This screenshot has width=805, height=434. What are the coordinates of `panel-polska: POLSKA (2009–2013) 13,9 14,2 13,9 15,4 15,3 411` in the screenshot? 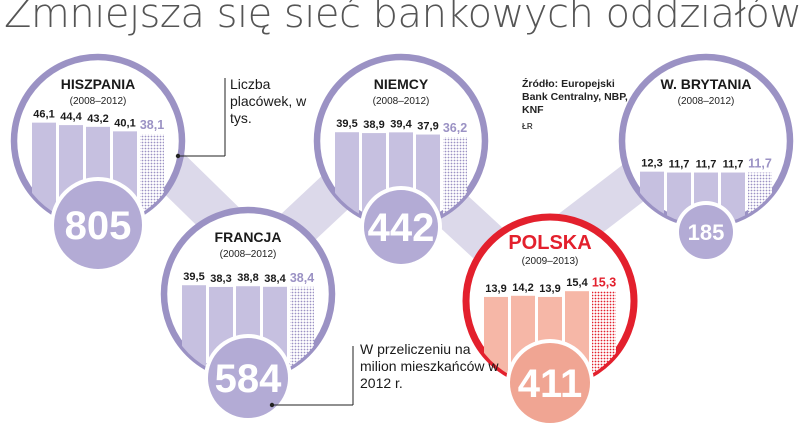 It's located at (550, 320).